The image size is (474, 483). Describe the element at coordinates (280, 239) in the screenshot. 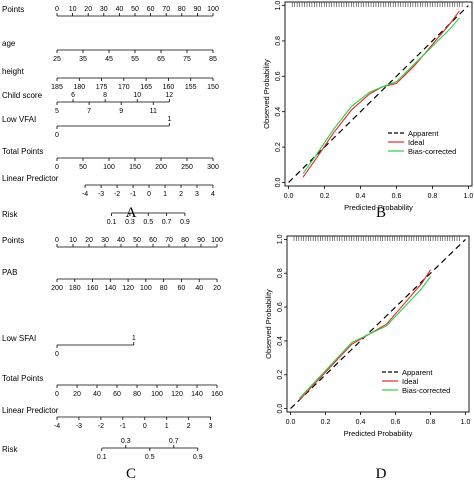

I see `y-tick-label-5: 1.0` at that location.